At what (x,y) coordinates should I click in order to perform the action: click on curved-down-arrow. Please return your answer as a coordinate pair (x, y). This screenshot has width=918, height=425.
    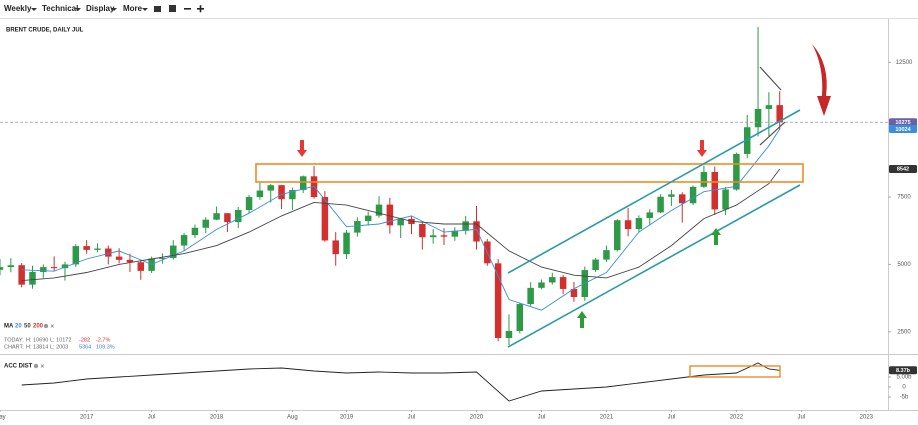
    Looking at the image, I should click on (821, 80).